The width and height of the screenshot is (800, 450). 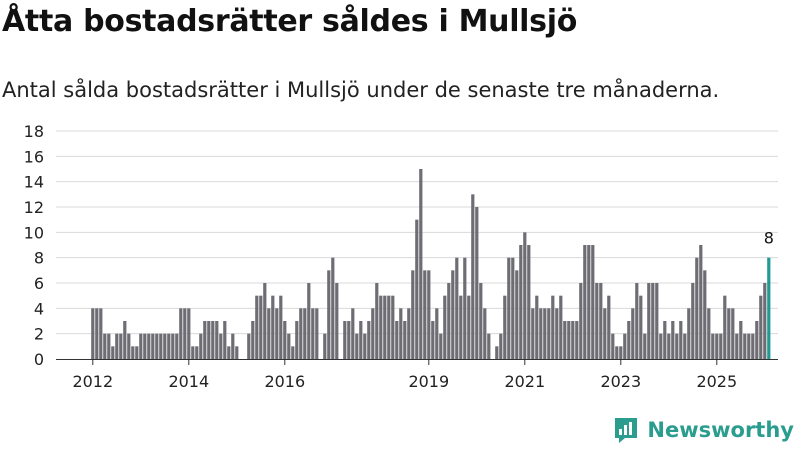 What do you see at coordinates (290, 21) in the screenshot?
I see `chart-title: Åtta bostadsrätter såldes i Mullsjö` at bounding box center [290, 21].